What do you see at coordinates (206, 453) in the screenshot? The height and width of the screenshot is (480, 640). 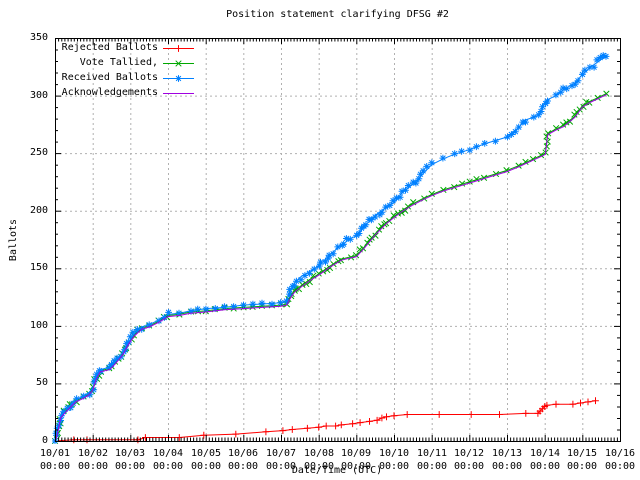 I see `x-tick-label-date: 10/05` at bounding box center [206, 453].